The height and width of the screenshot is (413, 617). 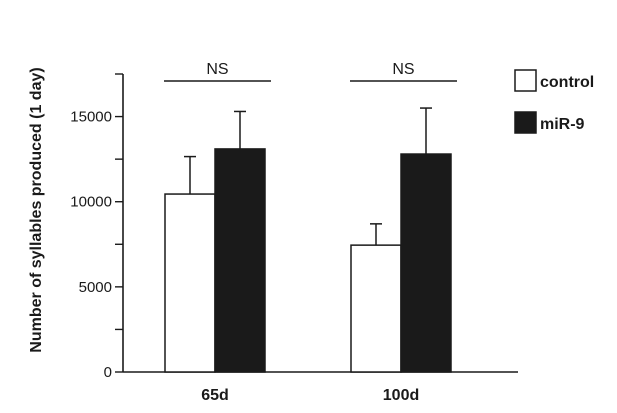 I want to click on y-tick-label: 15000, so click(x=91, y=117).